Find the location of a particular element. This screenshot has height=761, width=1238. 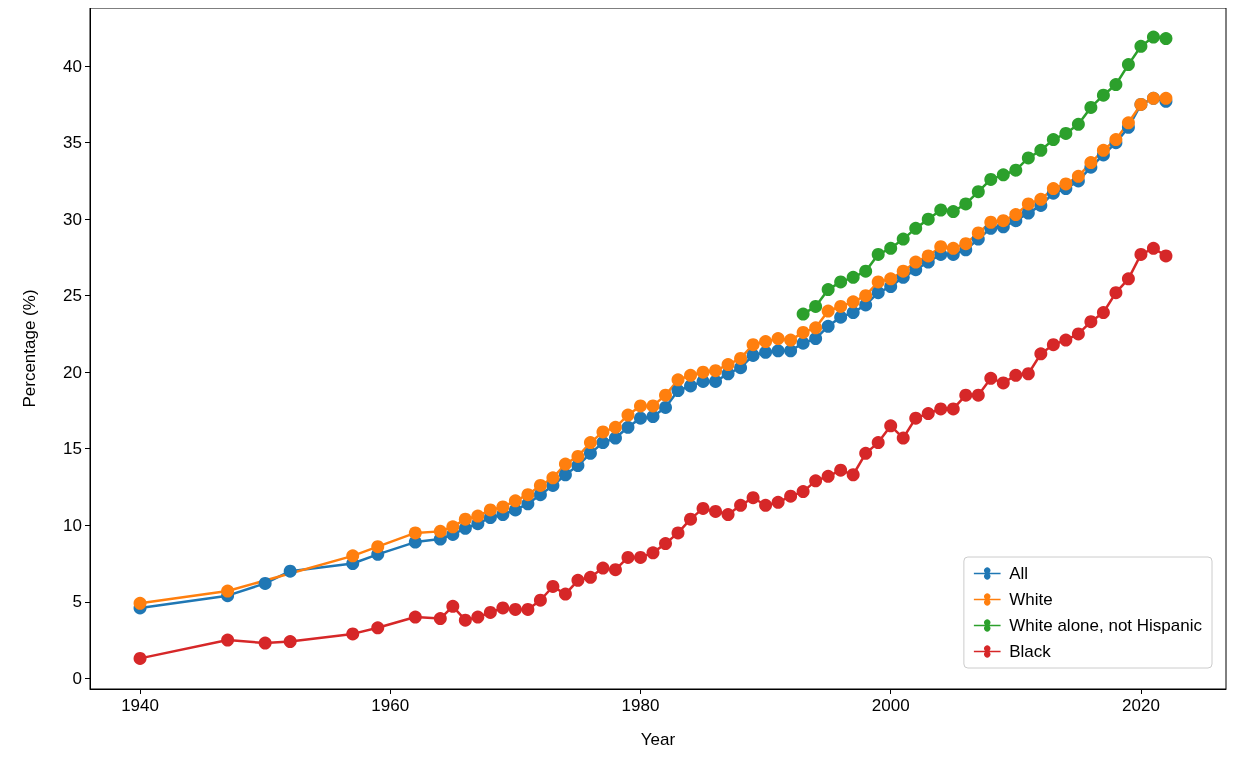

y-tick-label: 15 is located at coordinates (72, 449).